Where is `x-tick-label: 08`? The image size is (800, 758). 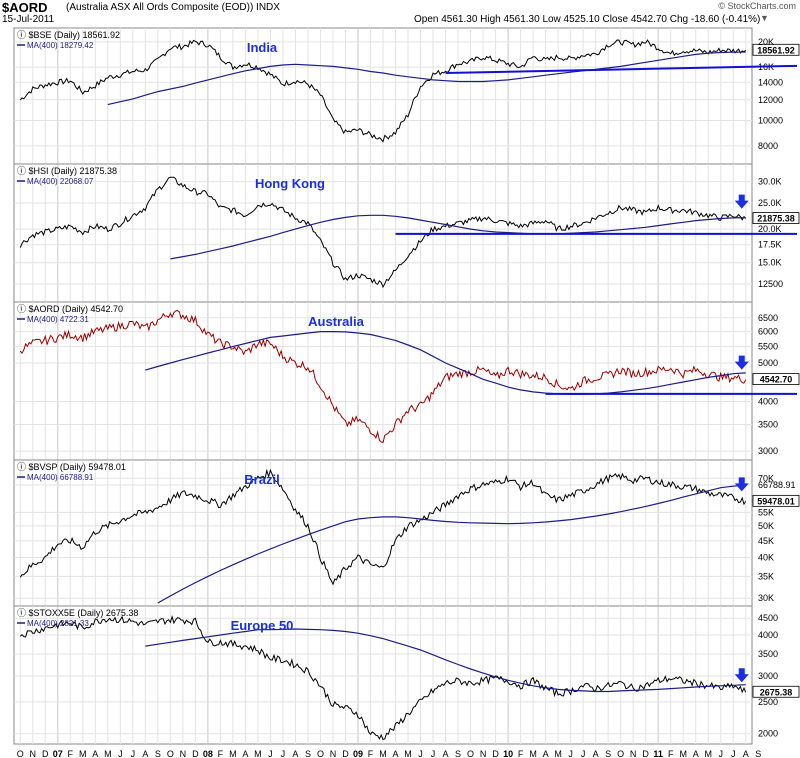 x-tick-label: 08 is located at coordinates (208, 753).